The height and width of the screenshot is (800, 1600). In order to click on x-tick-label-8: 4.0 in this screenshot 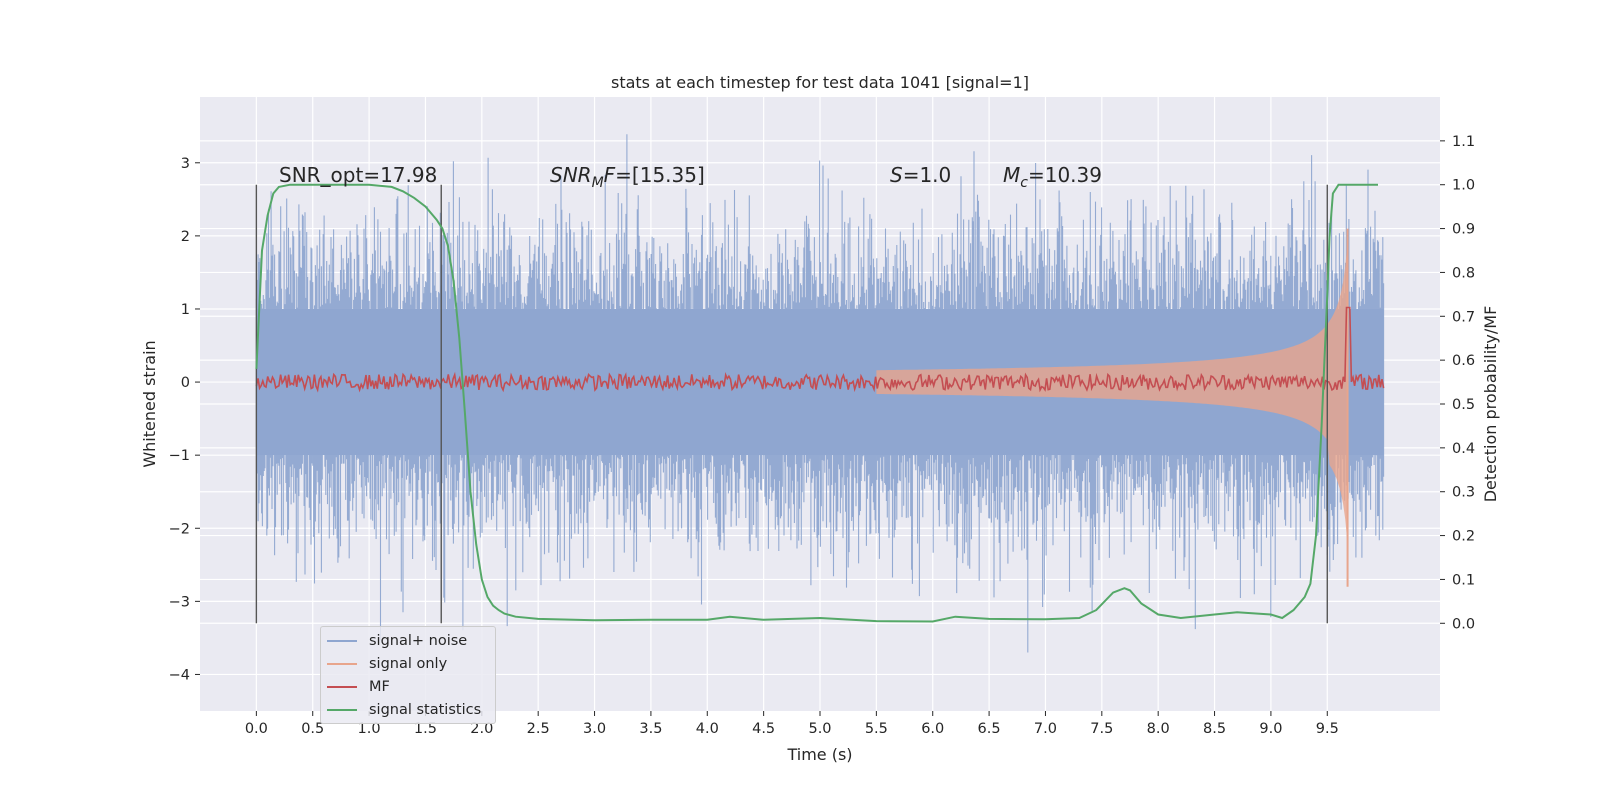, I will do `click(707, 729)`.